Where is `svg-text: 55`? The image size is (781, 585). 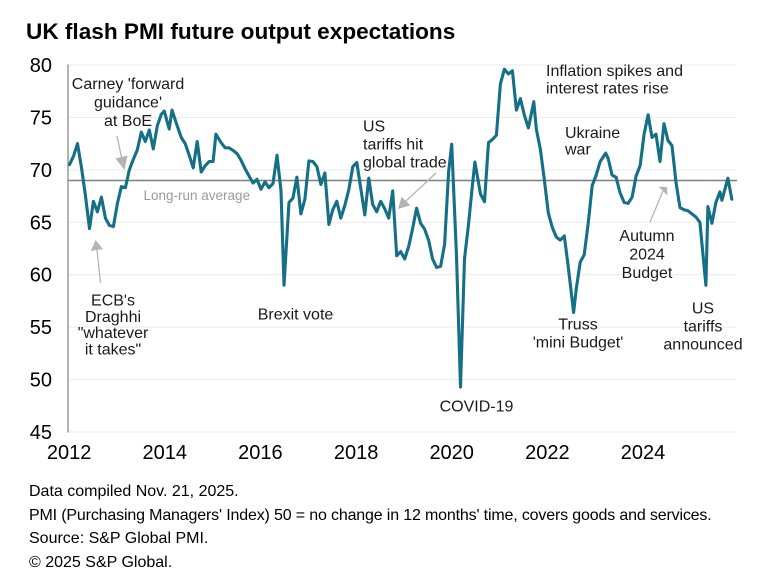
svg-text: 55 is located at coordinates (41, 328).